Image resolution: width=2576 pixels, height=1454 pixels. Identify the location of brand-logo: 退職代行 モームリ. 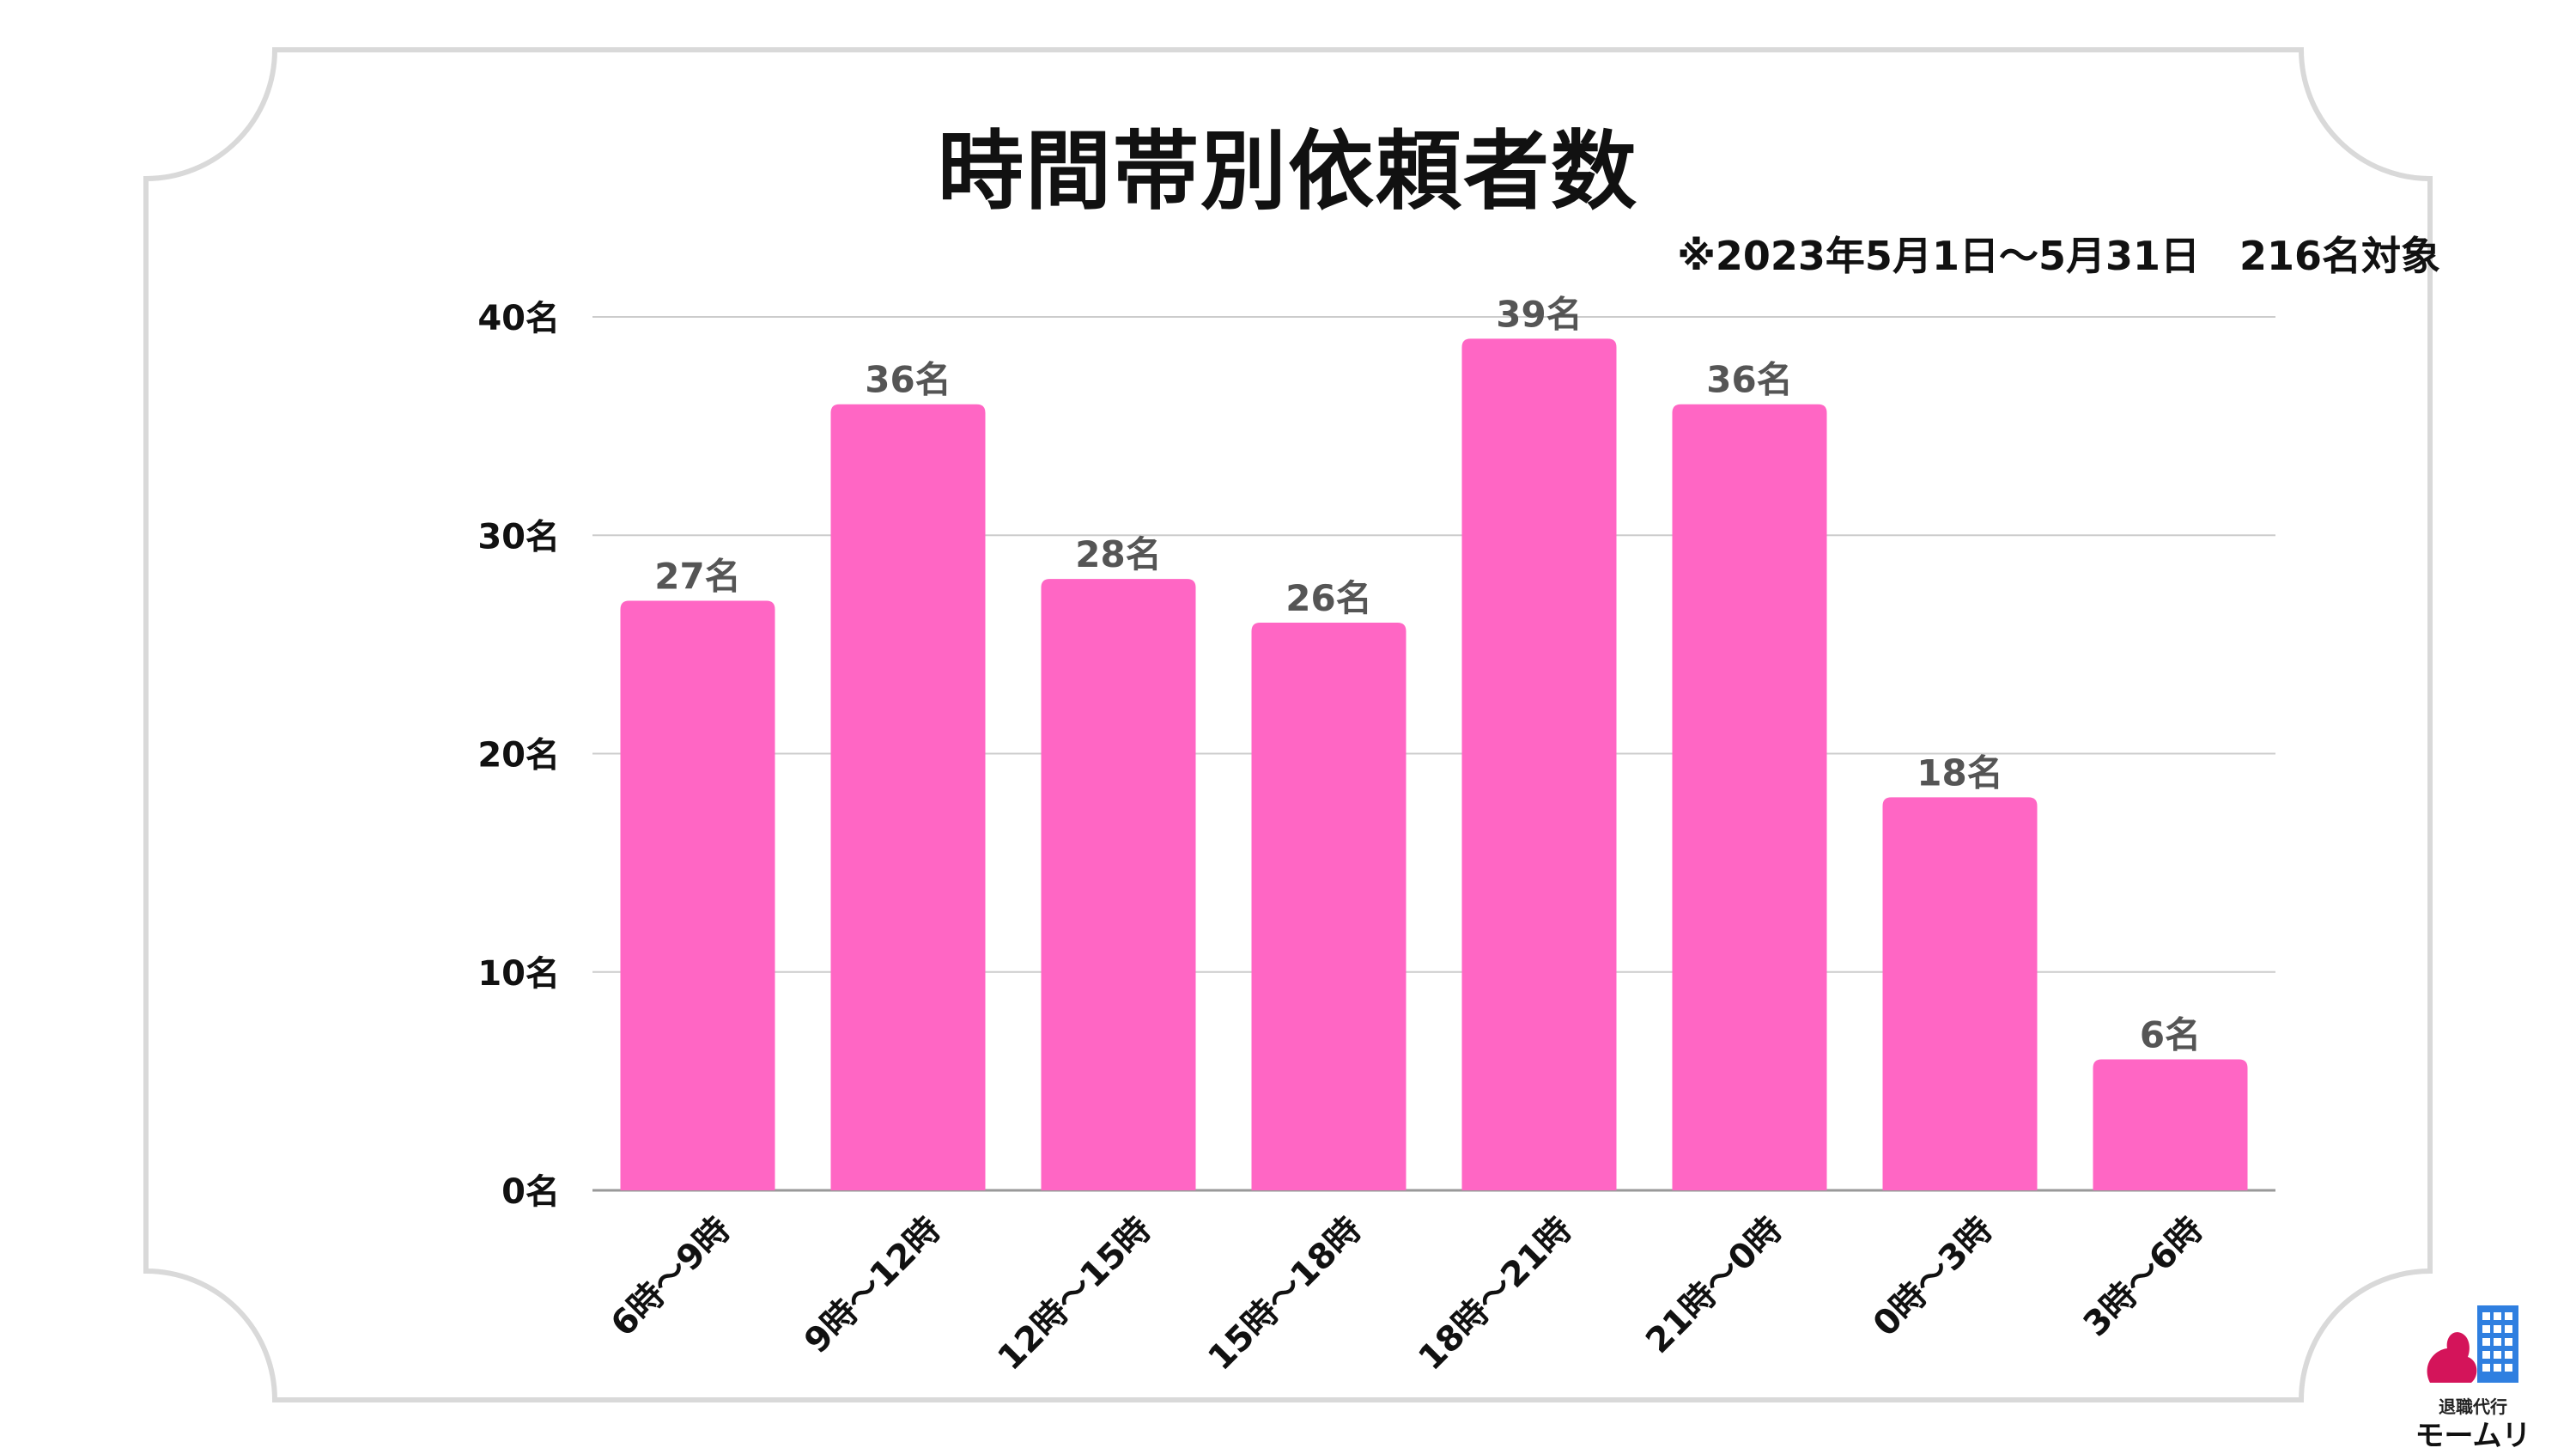
(2473, 1375).